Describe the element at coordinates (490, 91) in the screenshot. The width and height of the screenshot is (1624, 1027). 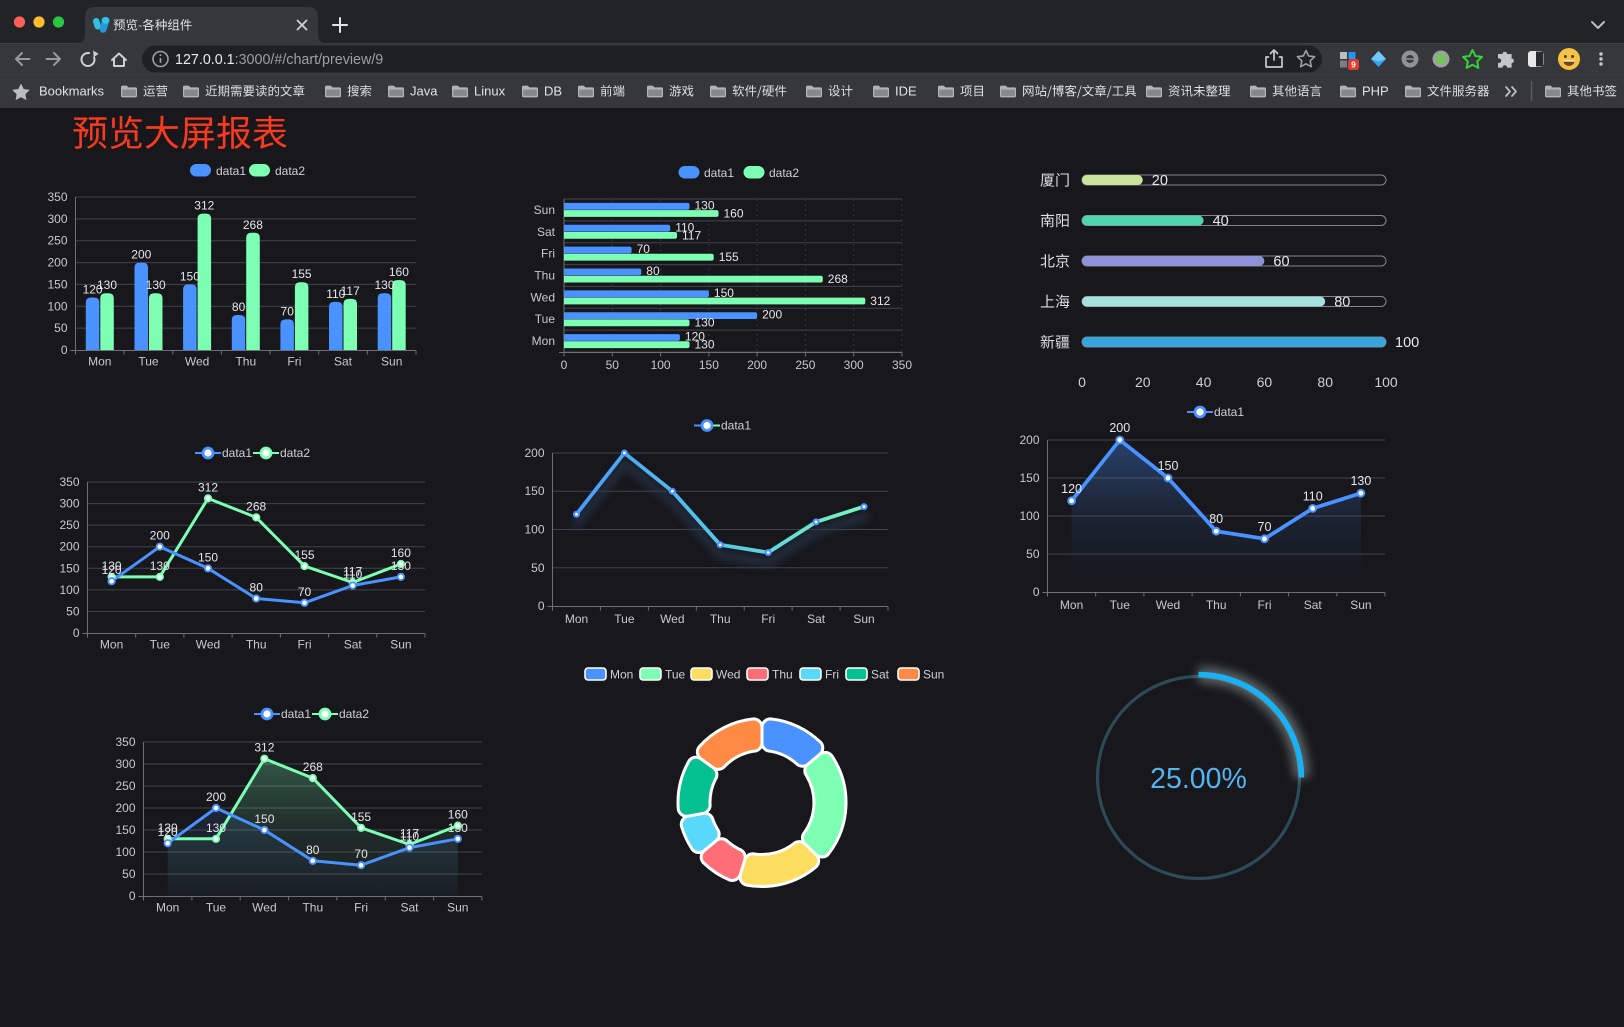
I see `svg-text: Linux` at that location.